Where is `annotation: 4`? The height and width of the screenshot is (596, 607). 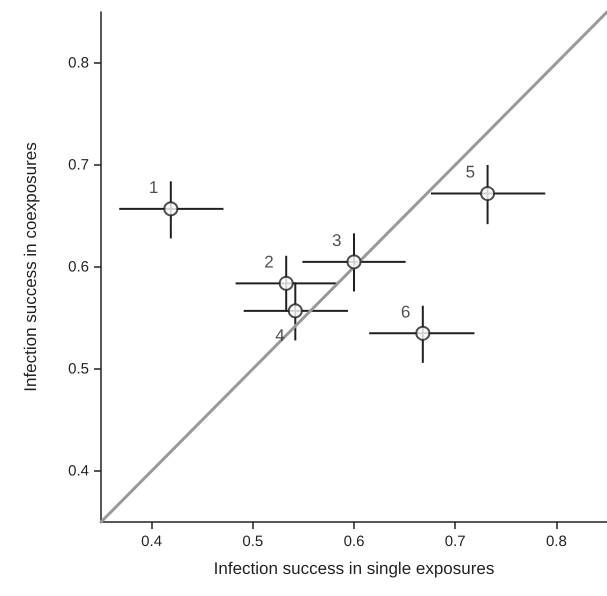
annotation: 4 is located at coordinates (280, 335).